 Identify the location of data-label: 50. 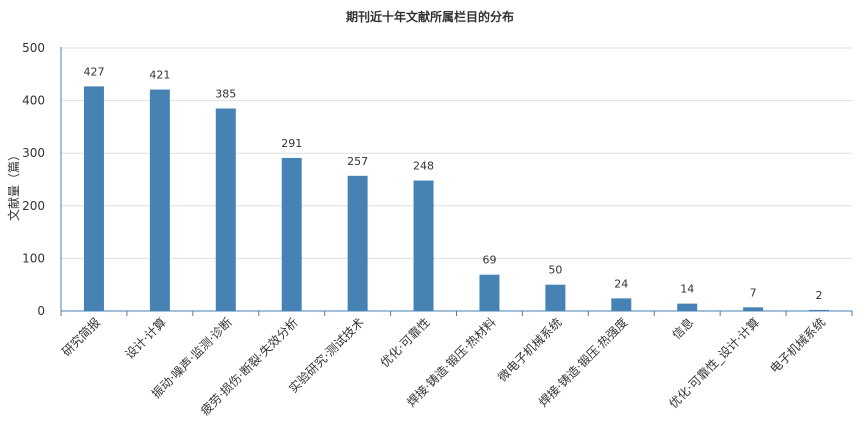
(555, 270).